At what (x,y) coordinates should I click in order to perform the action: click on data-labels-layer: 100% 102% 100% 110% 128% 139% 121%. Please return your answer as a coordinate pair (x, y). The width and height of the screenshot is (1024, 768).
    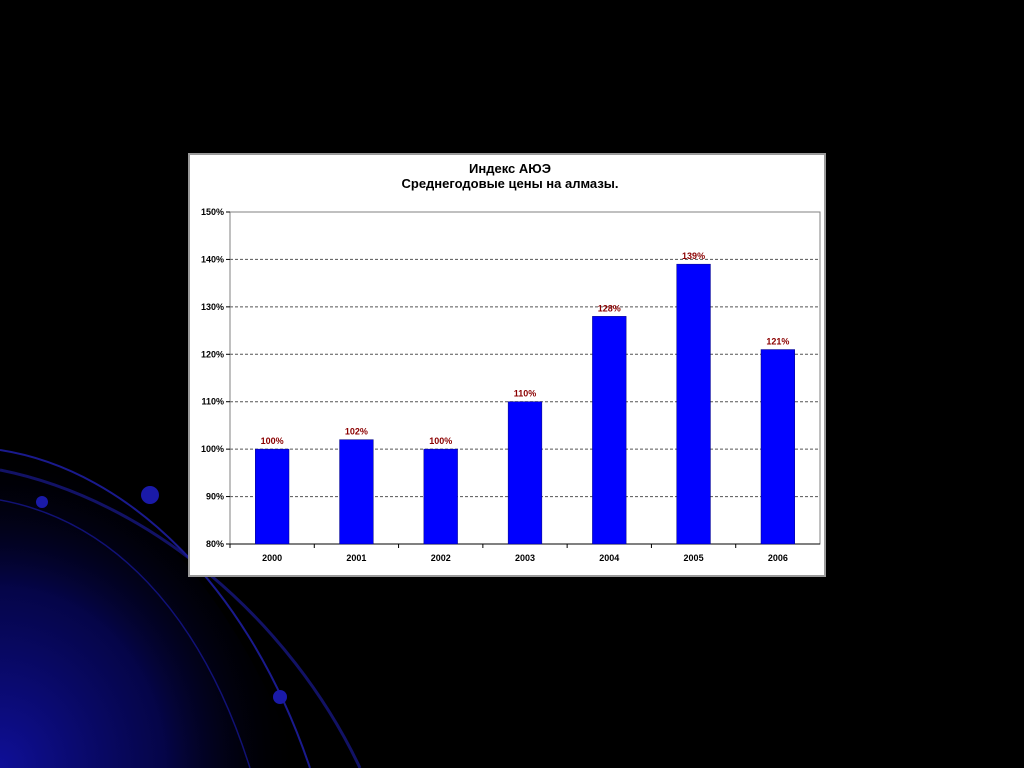
    Looking at the image, I should click on (525, 348).